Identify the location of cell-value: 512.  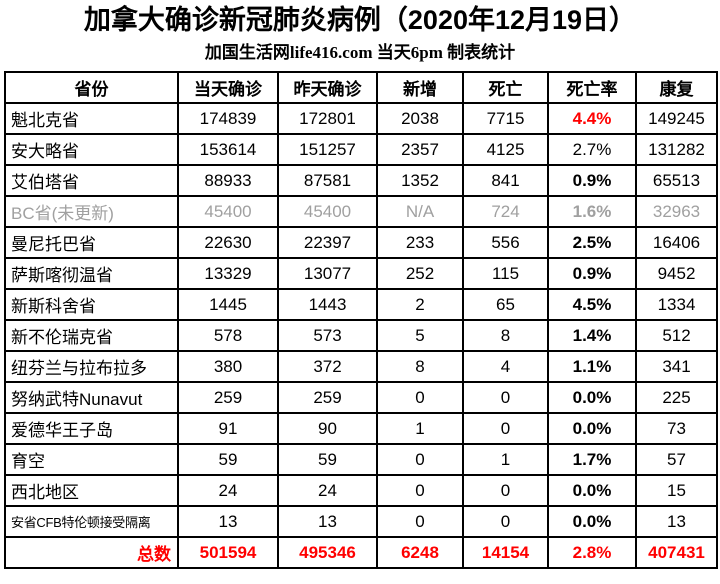
(676, 335).